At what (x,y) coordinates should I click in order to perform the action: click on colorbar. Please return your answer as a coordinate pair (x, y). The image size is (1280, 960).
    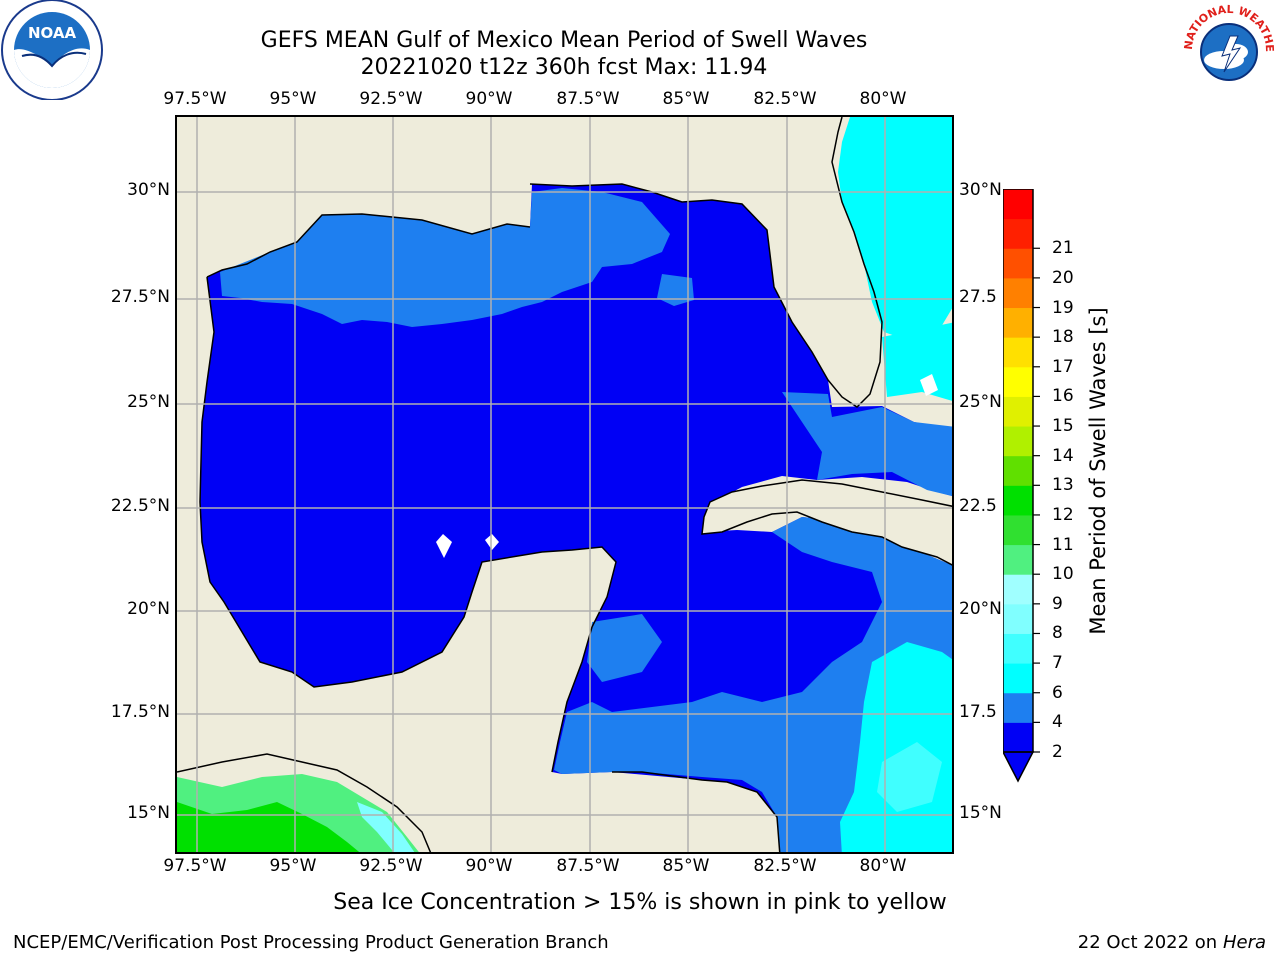
    Looking at the image, I should click on (1021, 486).